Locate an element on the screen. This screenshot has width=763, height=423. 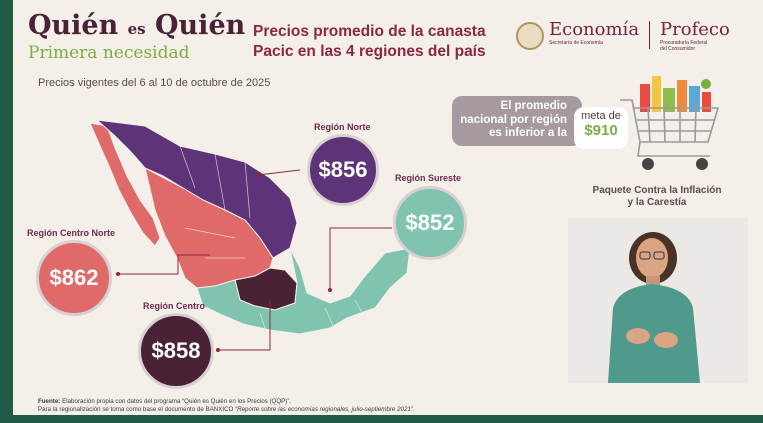
sign-language-interpreter-video is located at coordinates (658, 300).